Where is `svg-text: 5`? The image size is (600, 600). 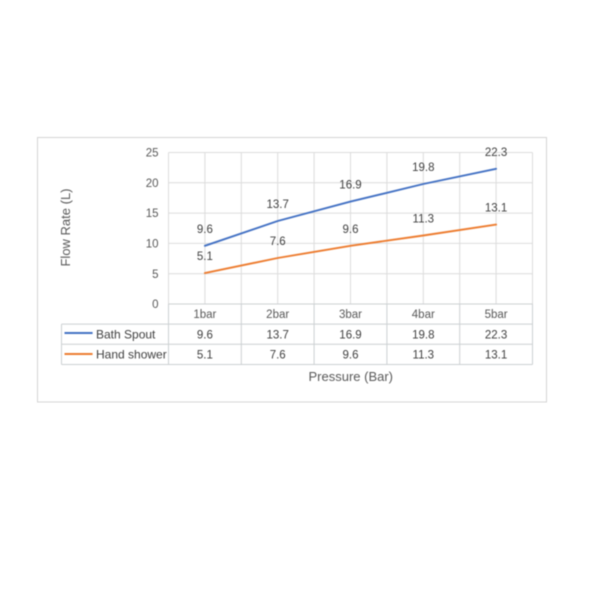 svg-text: 5 is located at coordinates (155, 275).